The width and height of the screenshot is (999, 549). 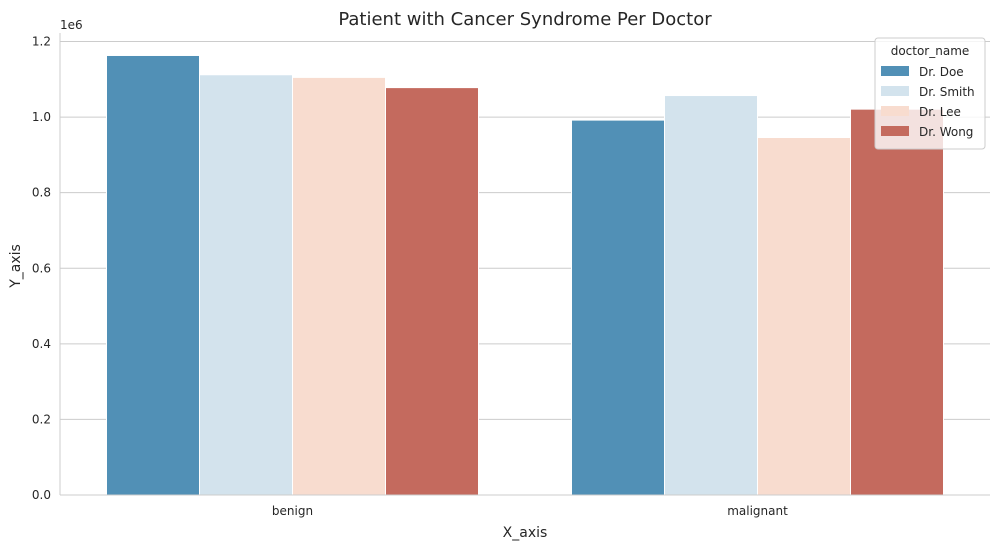 What do you see at coordinates (941, 72) in the screenshot?
I see `legend-label: Dr. Doe` at bounding box center [941, 72].